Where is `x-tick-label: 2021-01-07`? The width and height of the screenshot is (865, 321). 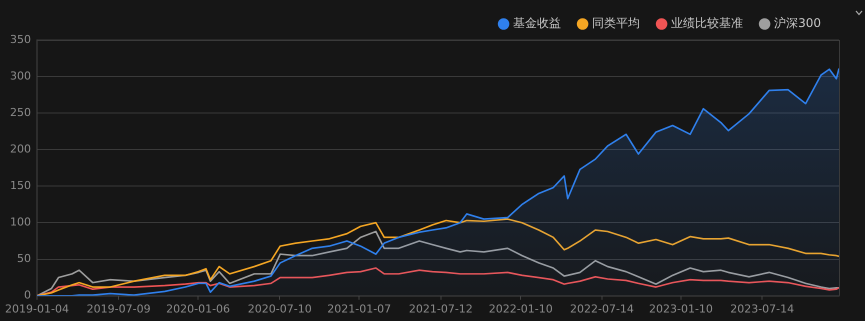 x-tick-label: 2021-01-07 is located at coordinates (359, 309).